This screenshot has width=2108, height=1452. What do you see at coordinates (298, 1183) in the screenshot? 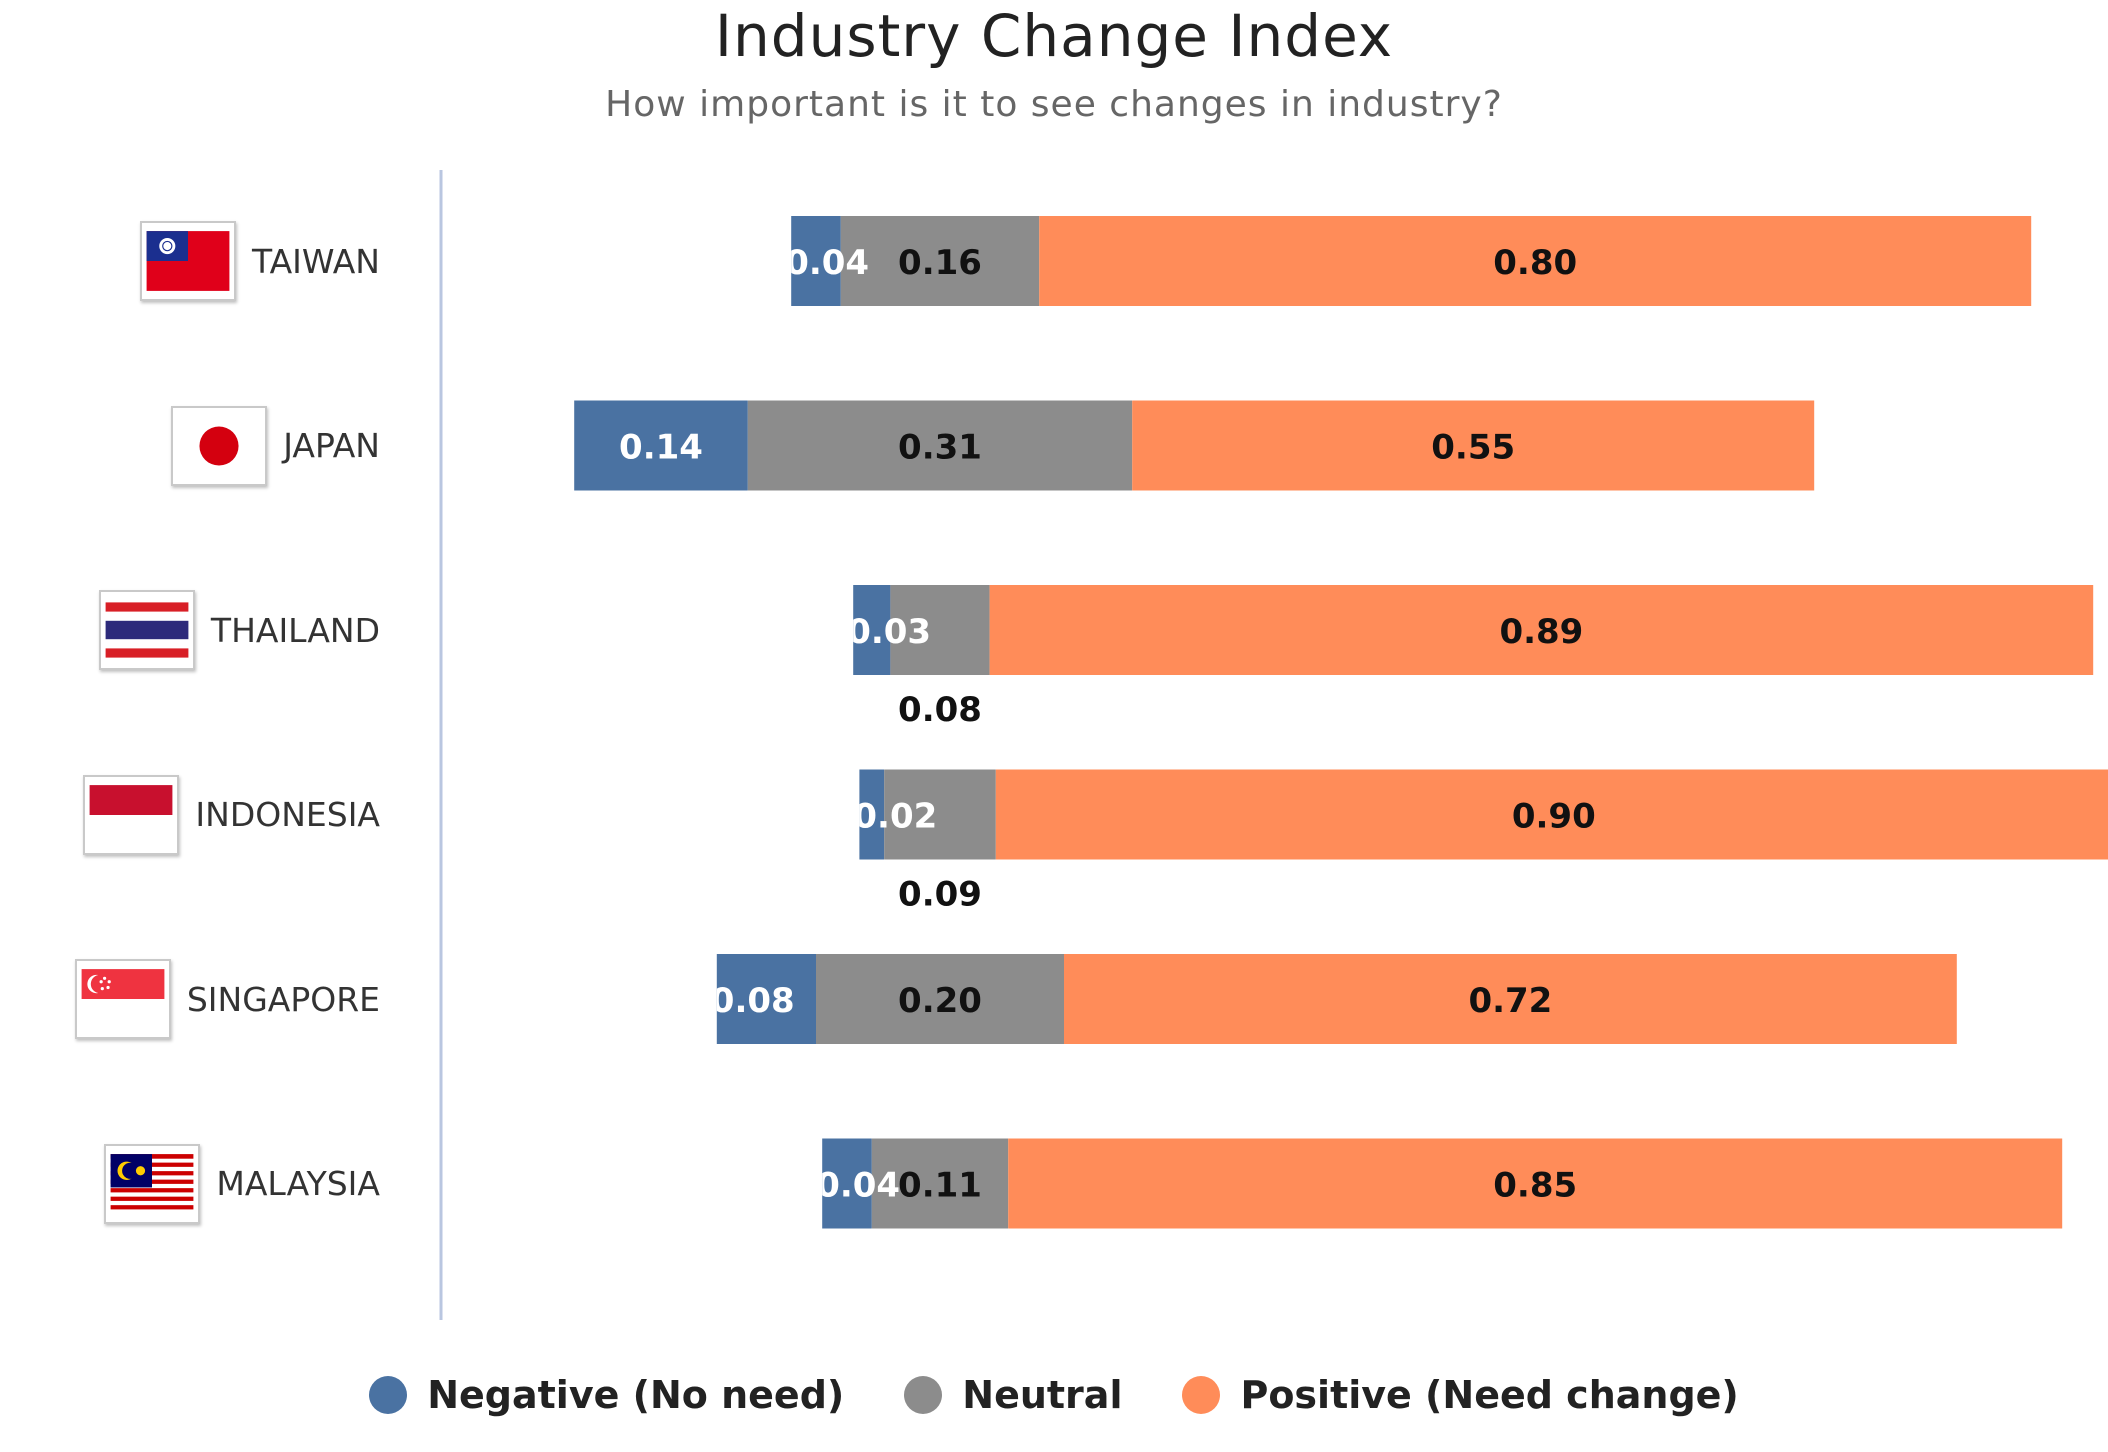
I see `category-label: MALAYSIA` at bounding box center [298, 1183].